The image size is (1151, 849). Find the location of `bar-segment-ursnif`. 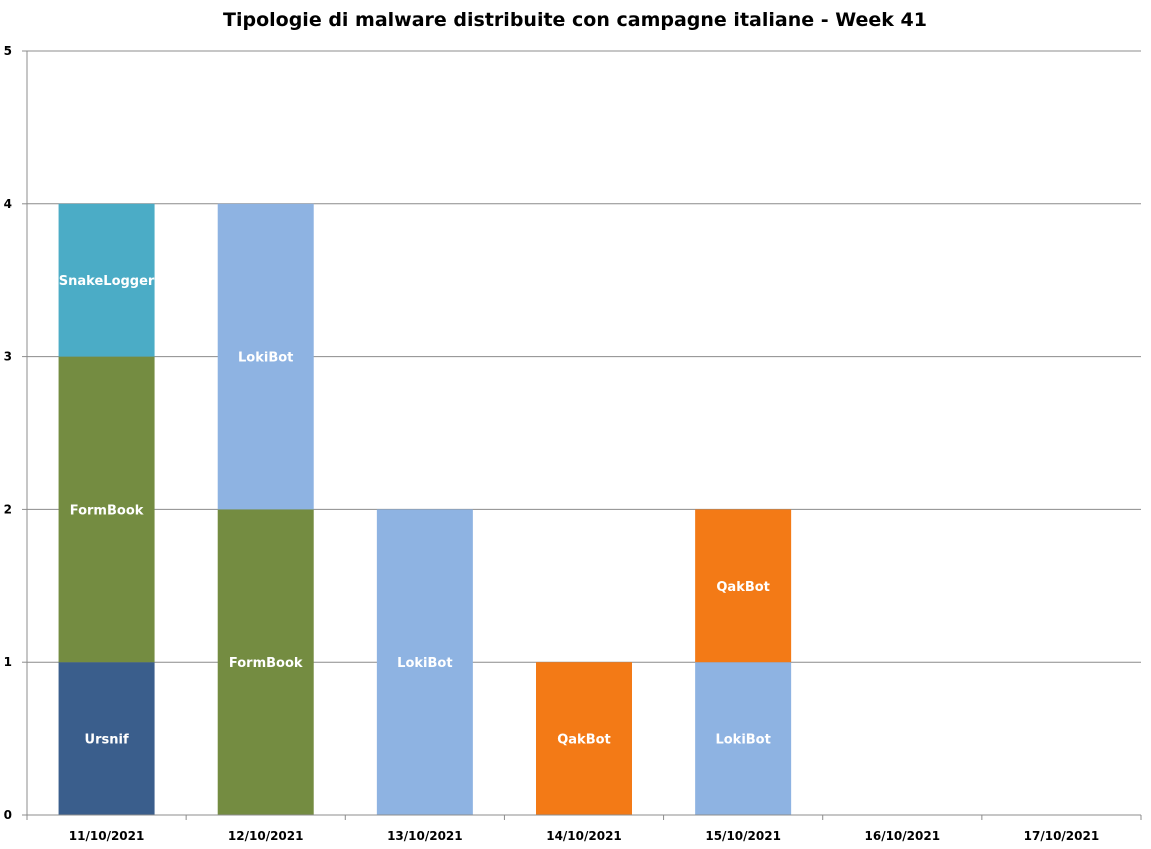

bar-segment-ursnif is located at coordinates (106, 738).